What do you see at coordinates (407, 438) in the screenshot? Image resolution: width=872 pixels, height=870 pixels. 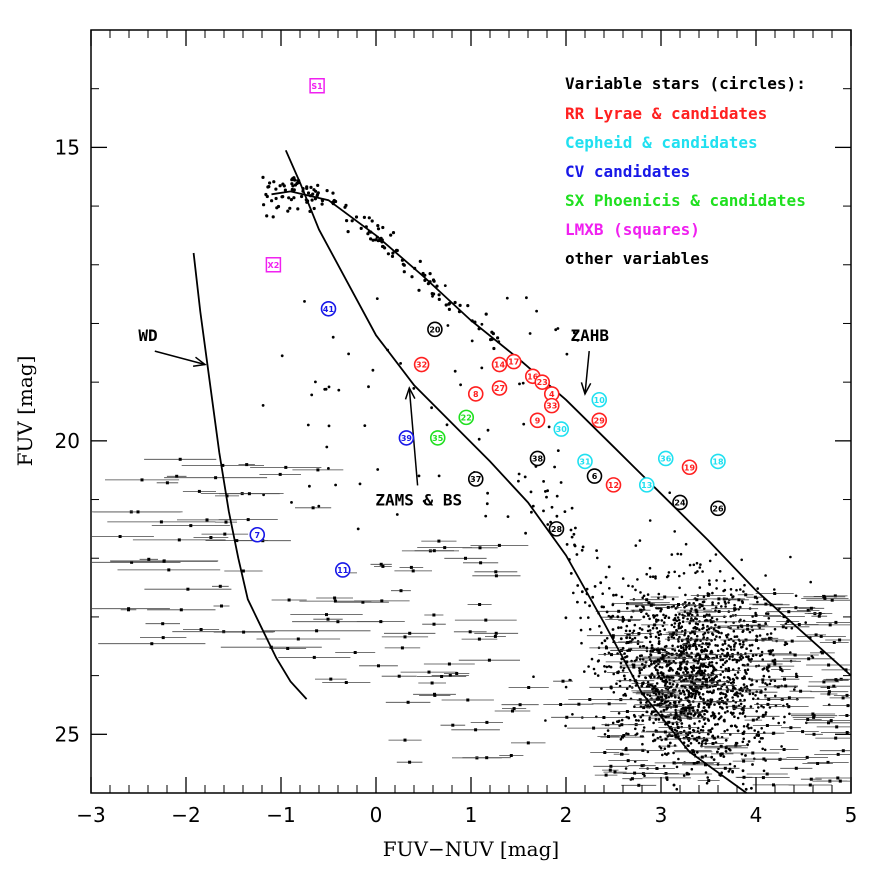 I see `variable-id-label: 39` at bounding box center [407, 438].